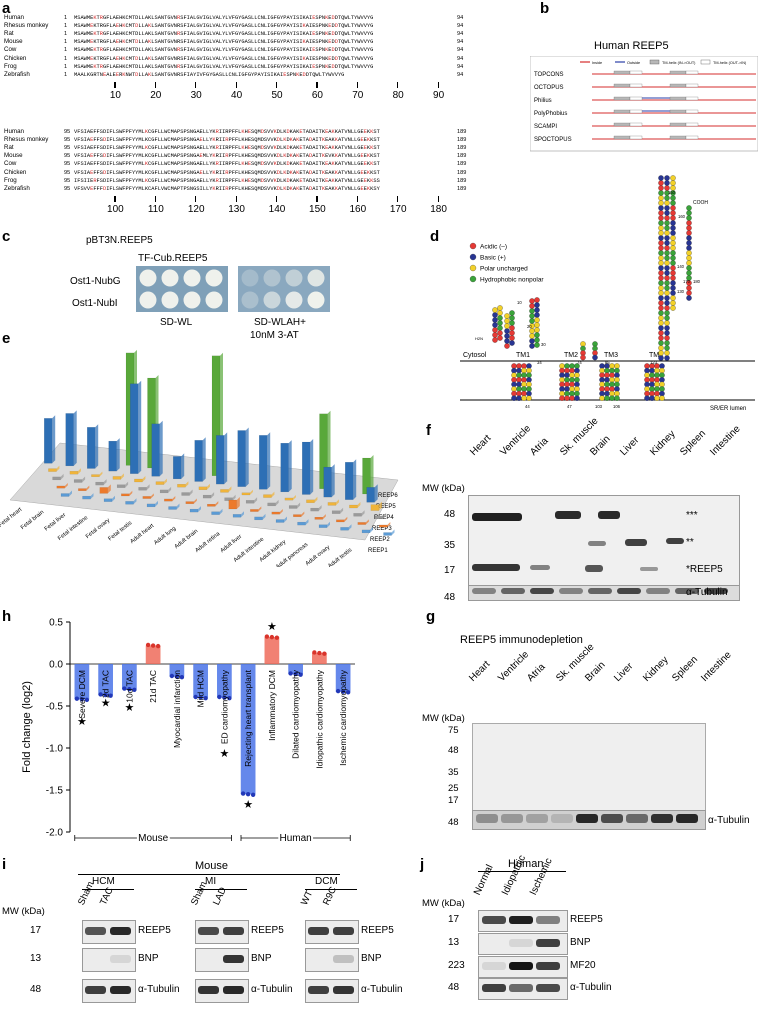  I want to click on legend-label: Acidic (–), so click(493, 247).